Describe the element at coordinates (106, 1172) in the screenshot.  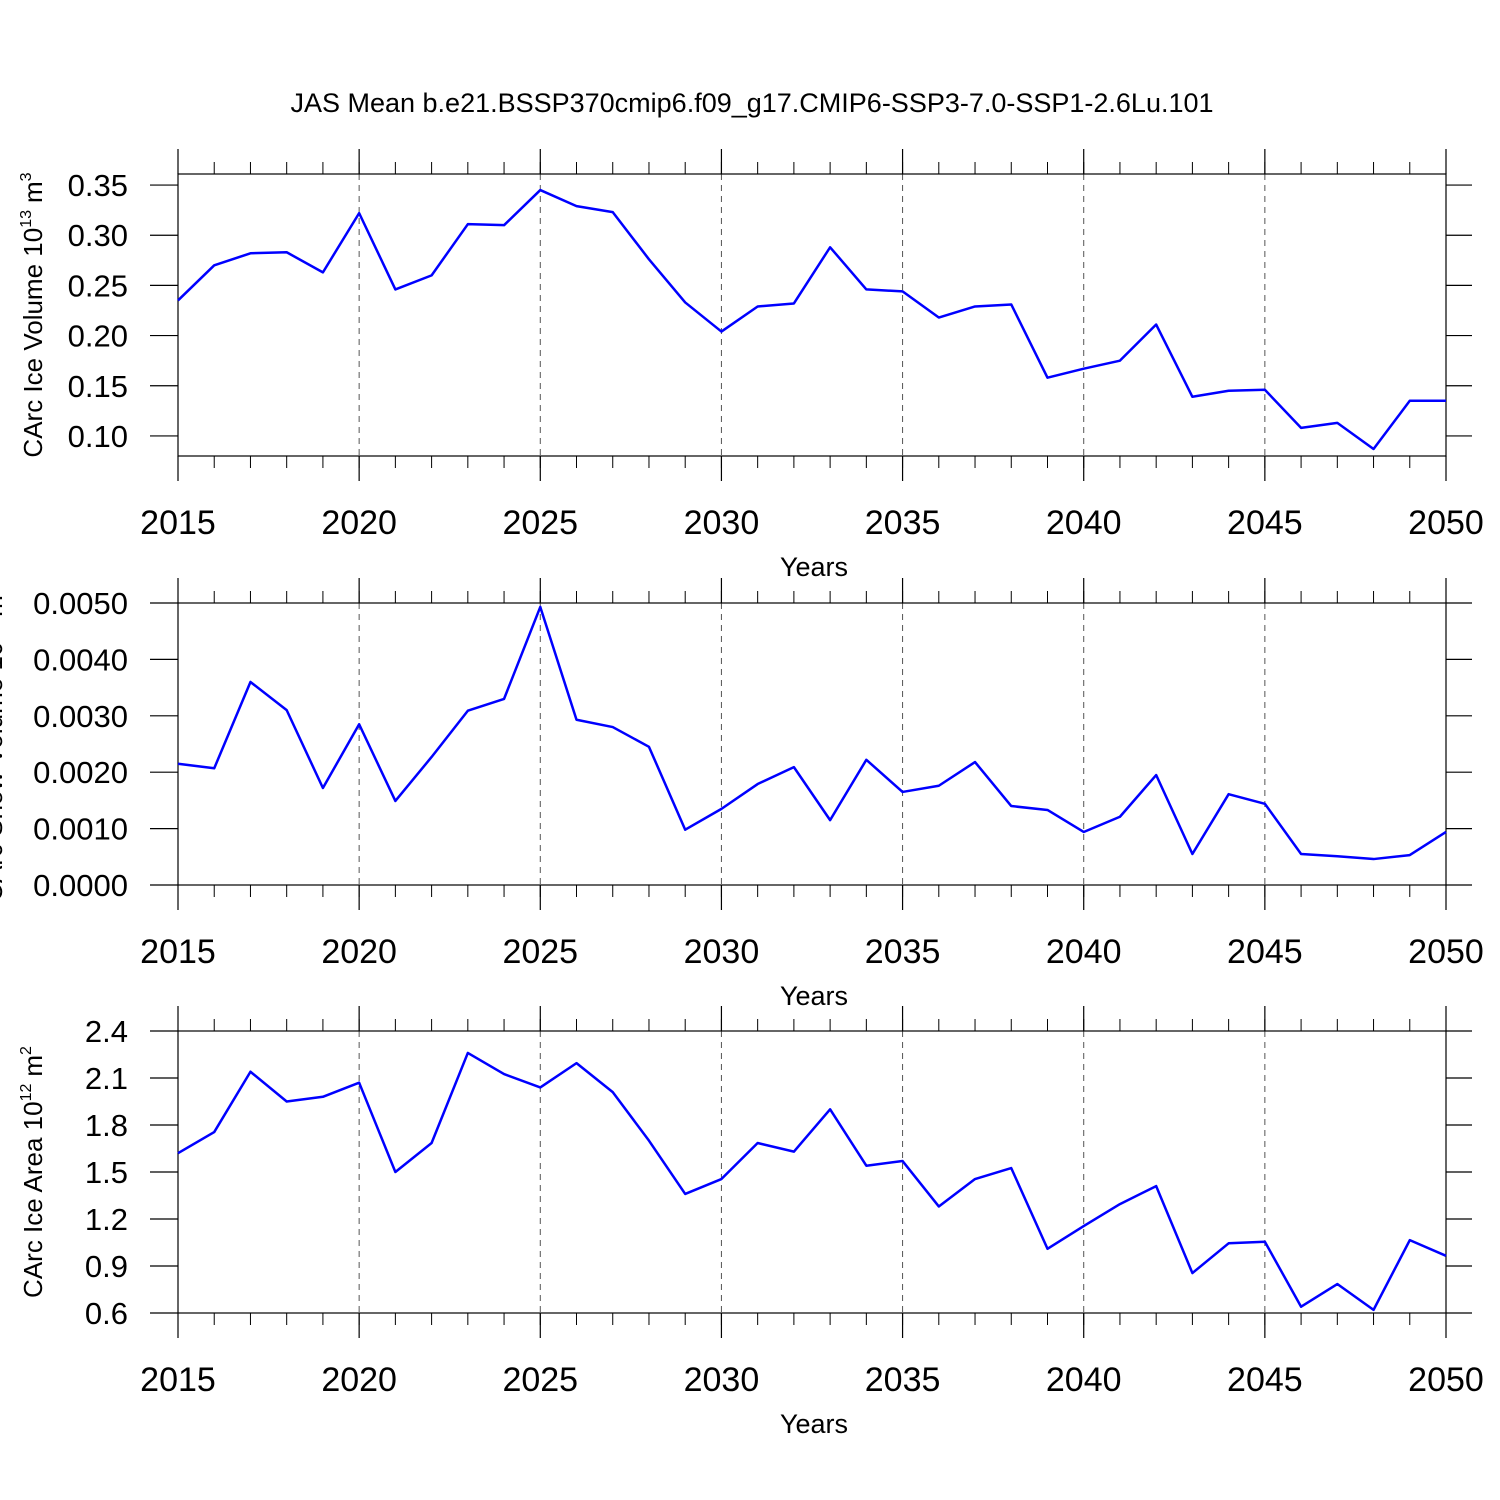
I see `y-tick-label: 1.5` at that location.